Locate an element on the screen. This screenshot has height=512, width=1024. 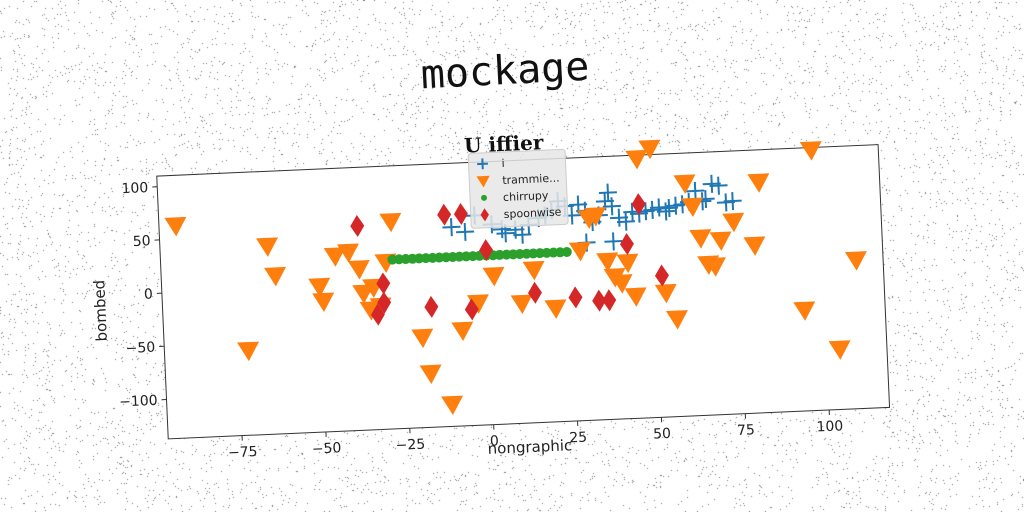
x-tick-label: 0 is located at coordinates (495, 441).